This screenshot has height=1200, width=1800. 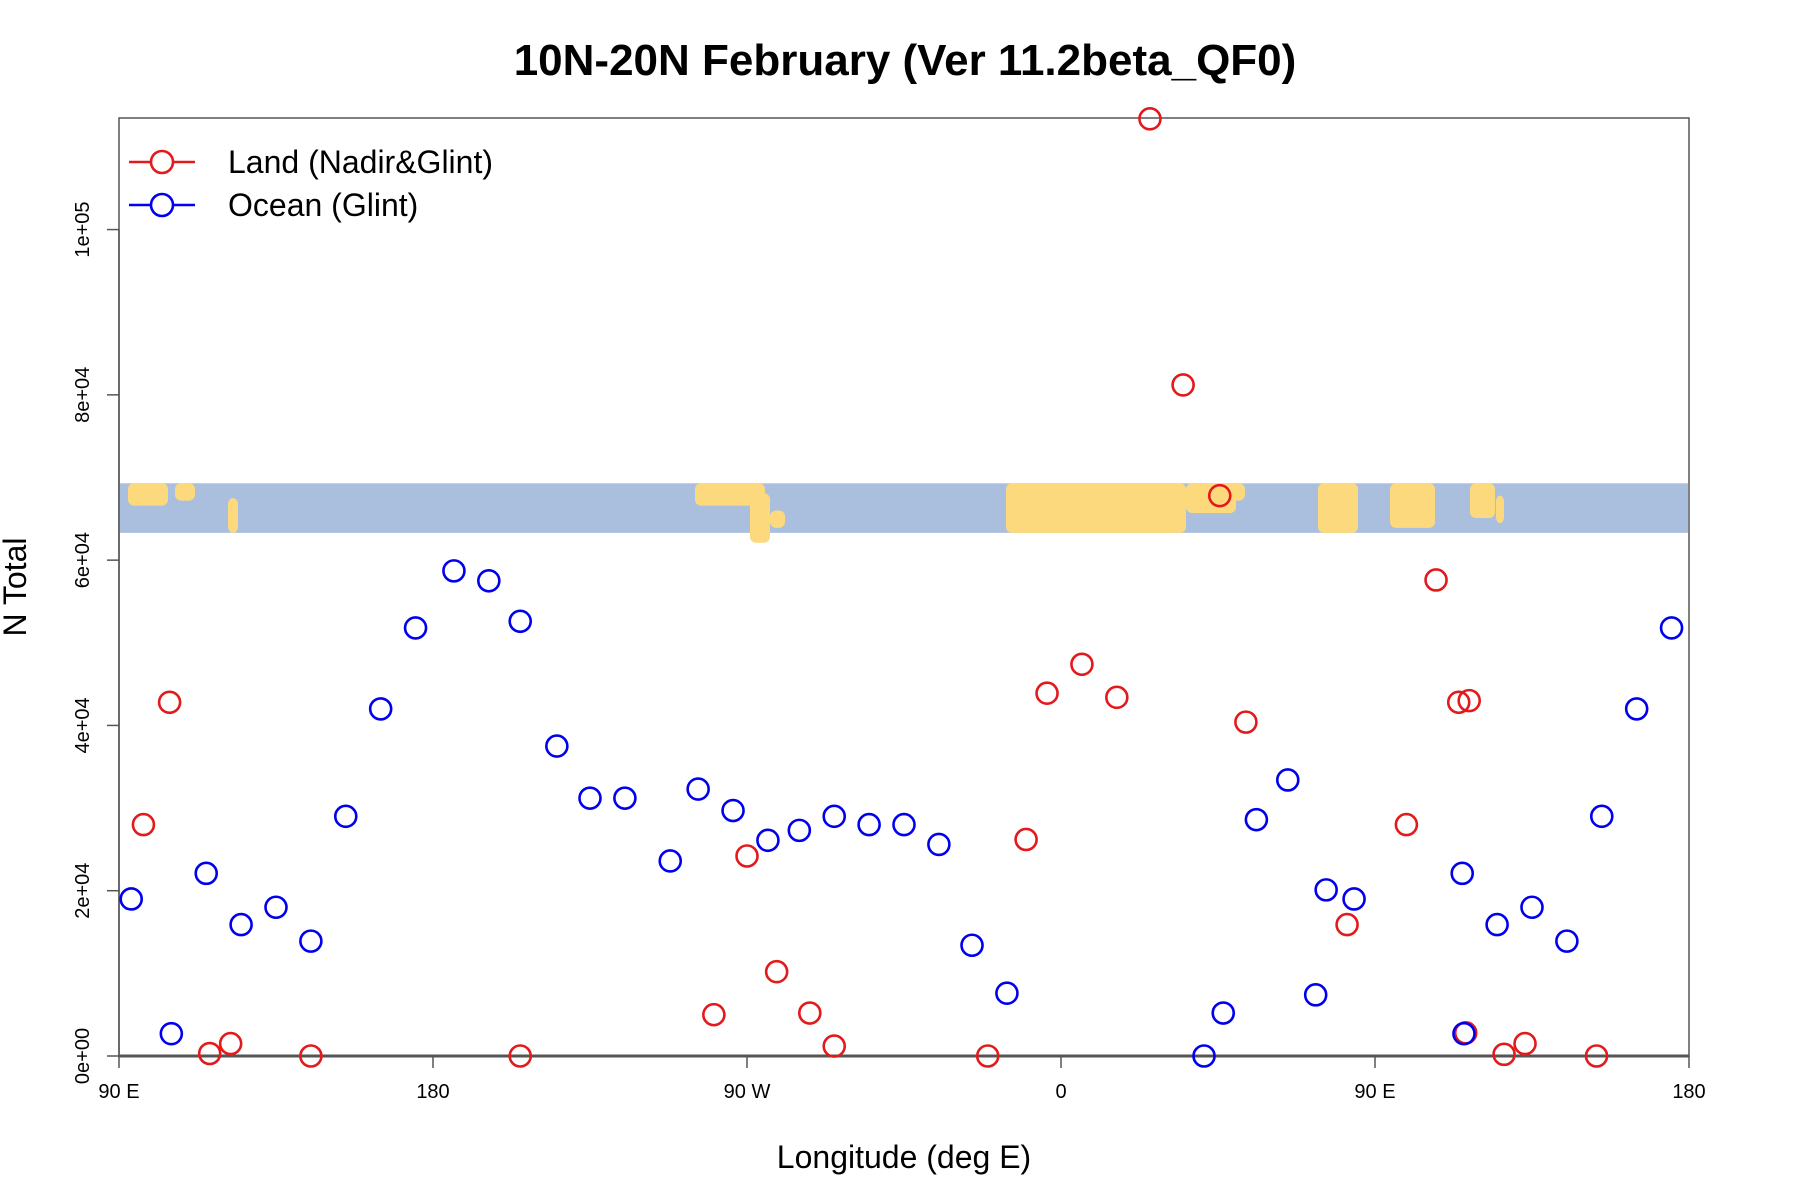 I want to click on y-tick-label: 0e+00, so click(x=83, y=1056).